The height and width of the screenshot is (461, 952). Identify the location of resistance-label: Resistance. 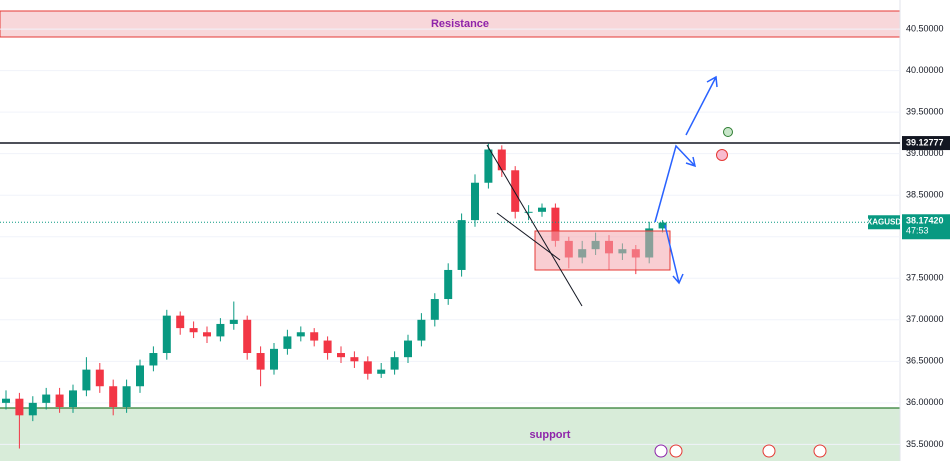
(460, 24).